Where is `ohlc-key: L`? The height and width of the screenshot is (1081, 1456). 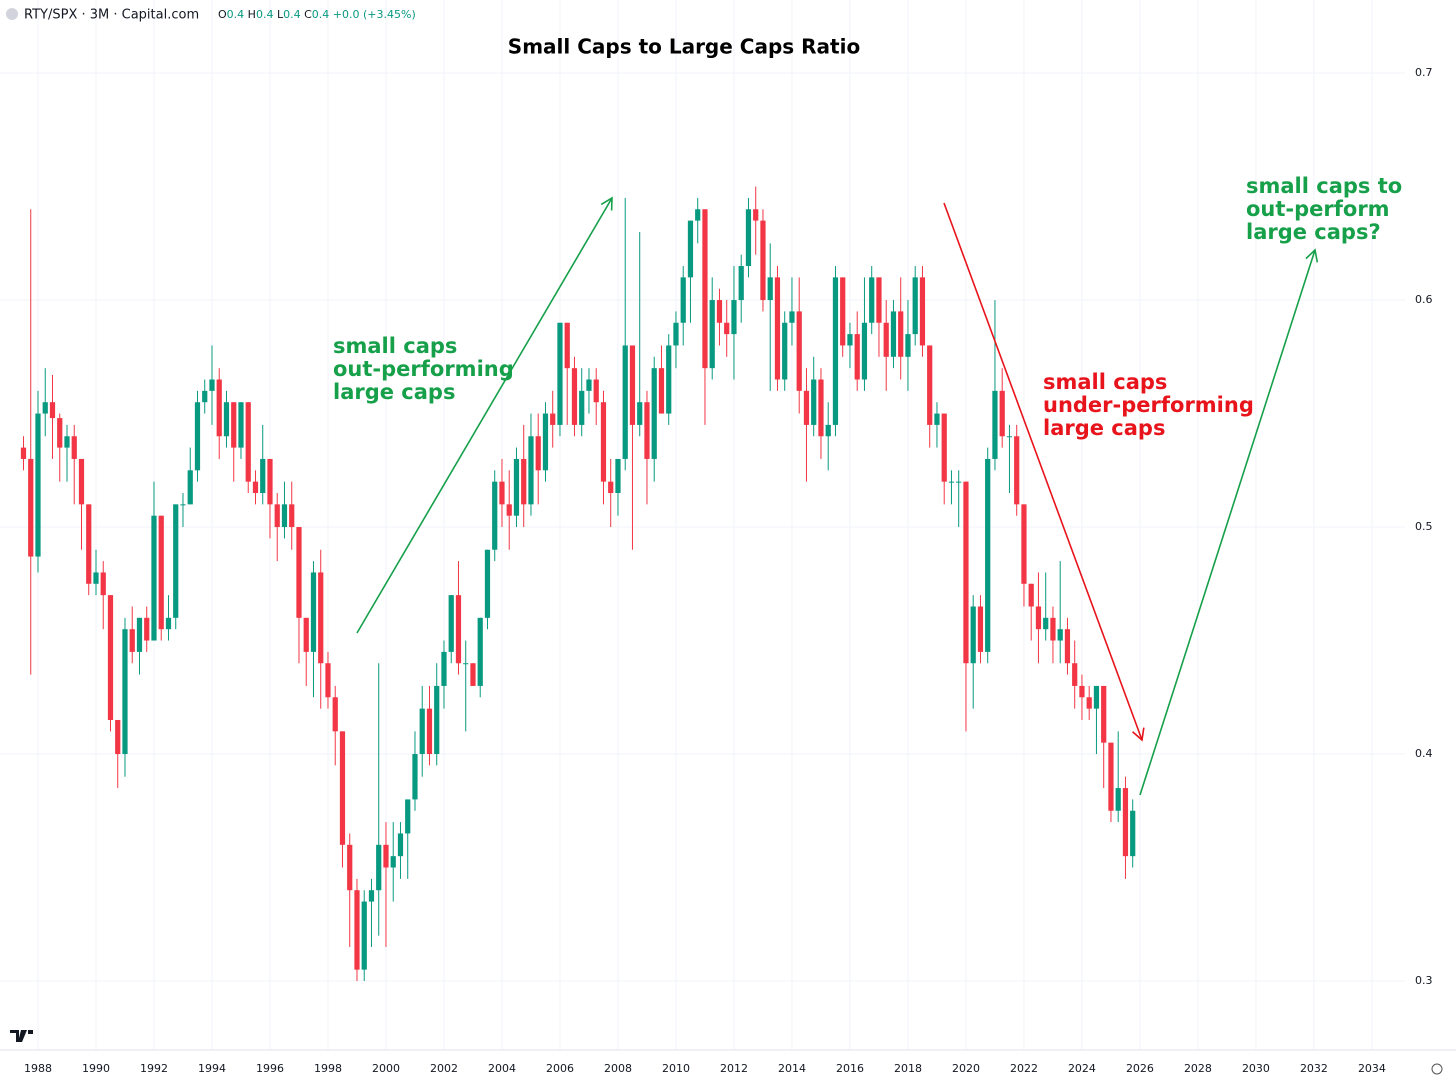
ohlc-key: L is located at coordinates (280, 14).